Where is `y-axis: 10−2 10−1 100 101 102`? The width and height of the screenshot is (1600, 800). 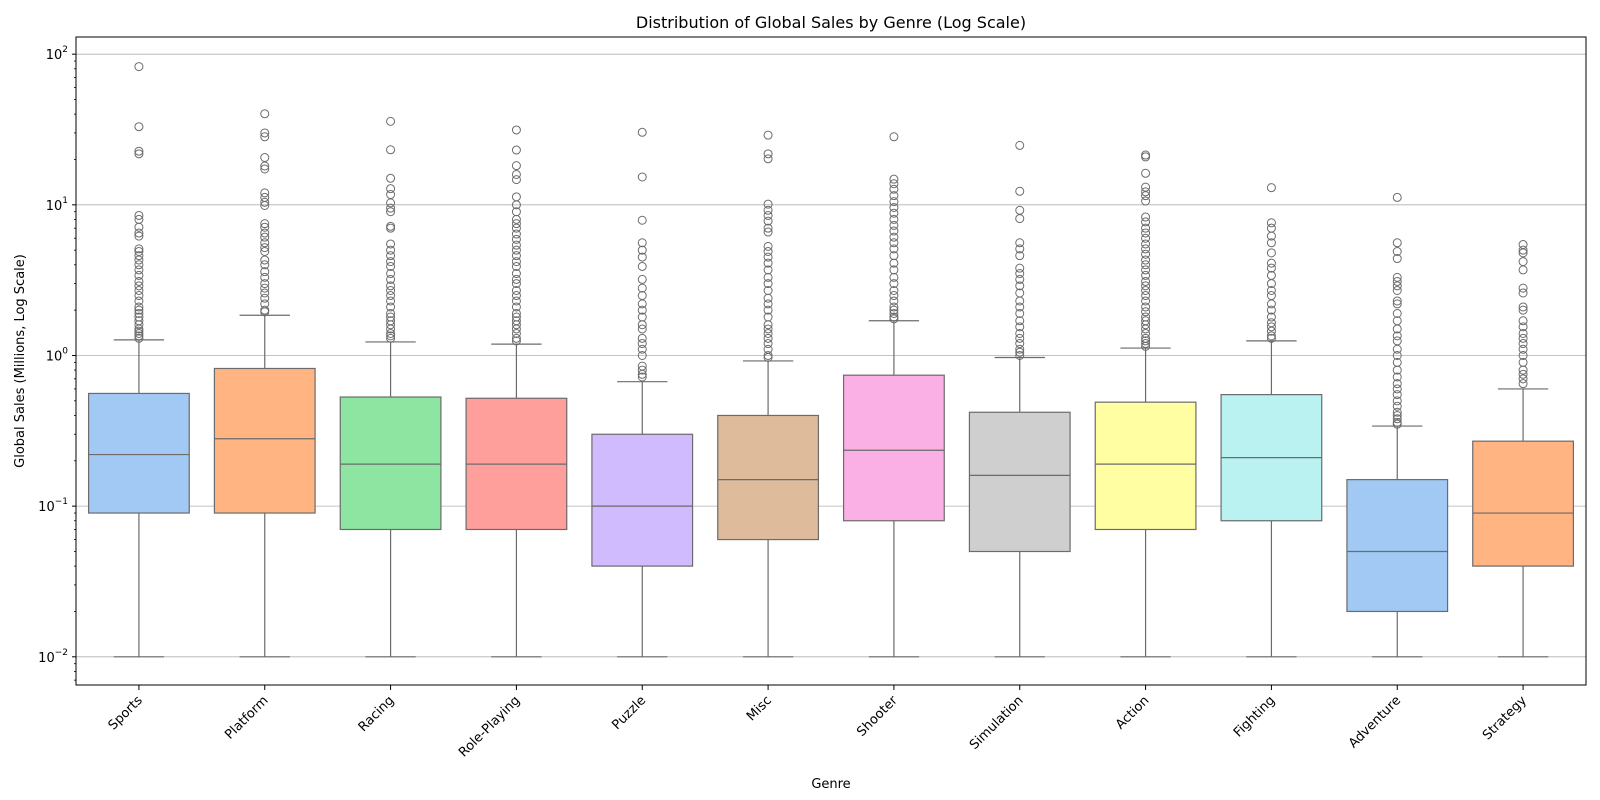 y-axis: 10−2 10−1 100 101 102 is located at coordinates (57, 363).